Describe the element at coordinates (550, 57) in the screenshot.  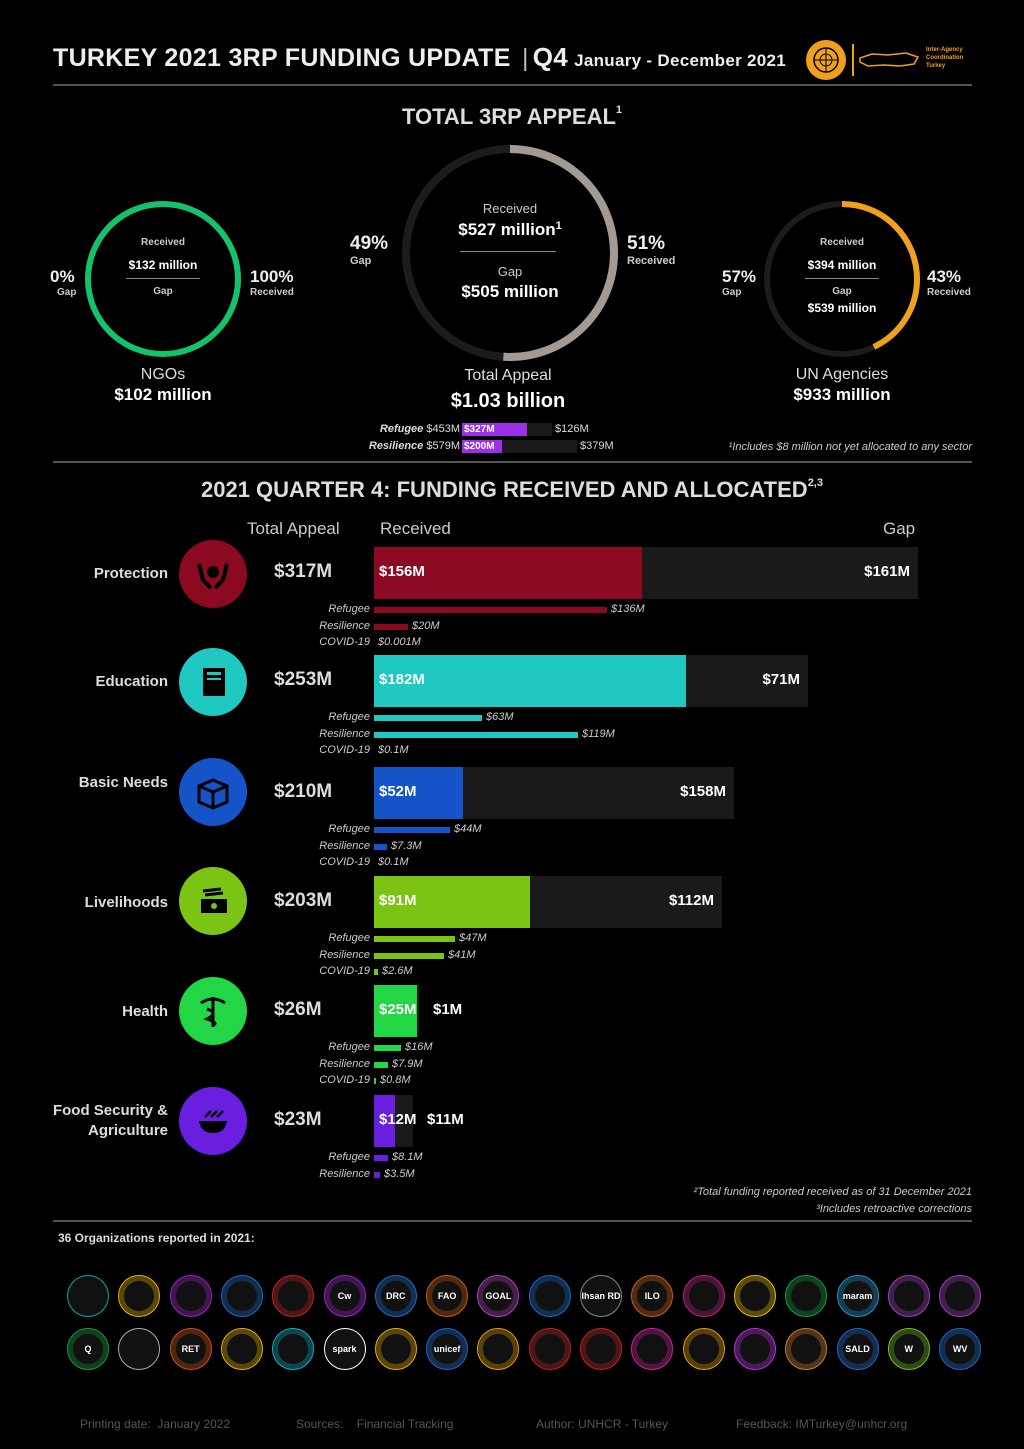
I see `quarter-label: Q4` at that location.